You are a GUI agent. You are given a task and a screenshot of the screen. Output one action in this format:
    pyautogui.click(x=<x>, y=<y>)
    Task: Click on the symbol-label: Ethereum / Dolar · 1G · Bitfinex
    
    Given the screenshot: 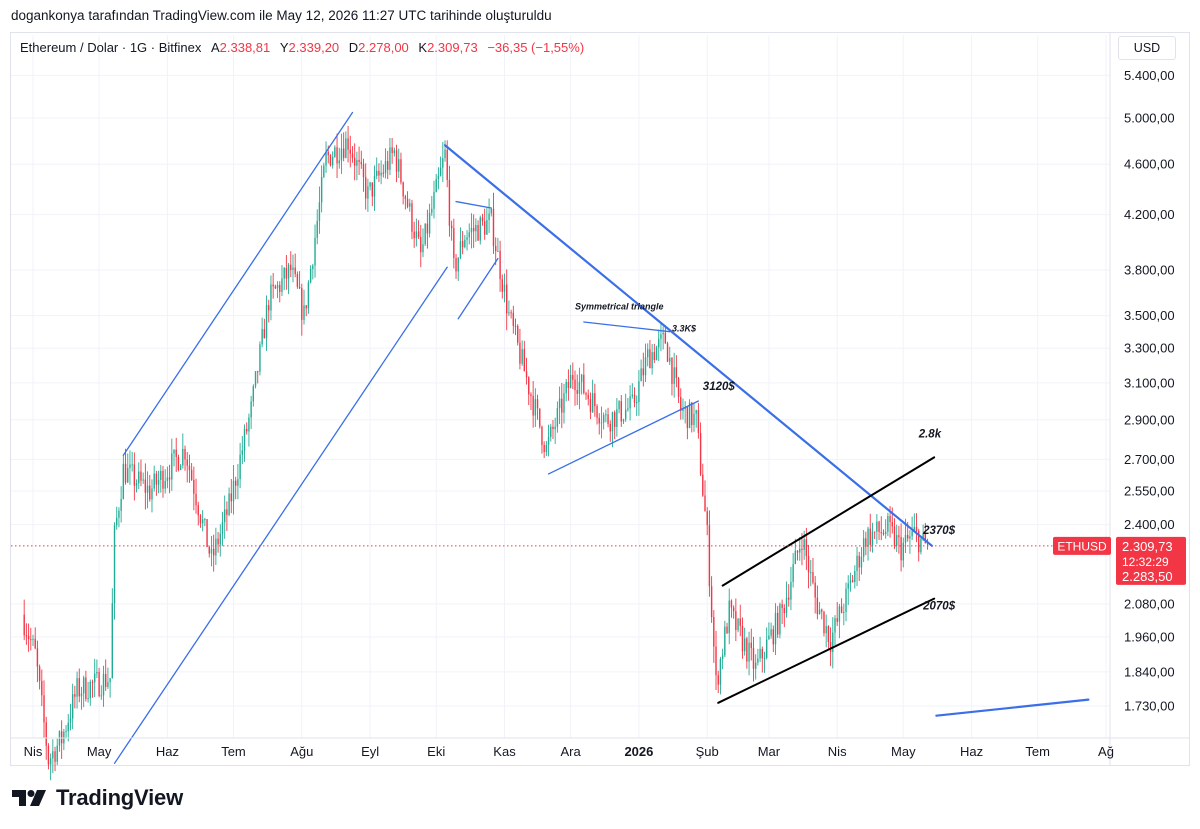 What is the action you would take?
    pyautogui.click(x=111, y=47)
    